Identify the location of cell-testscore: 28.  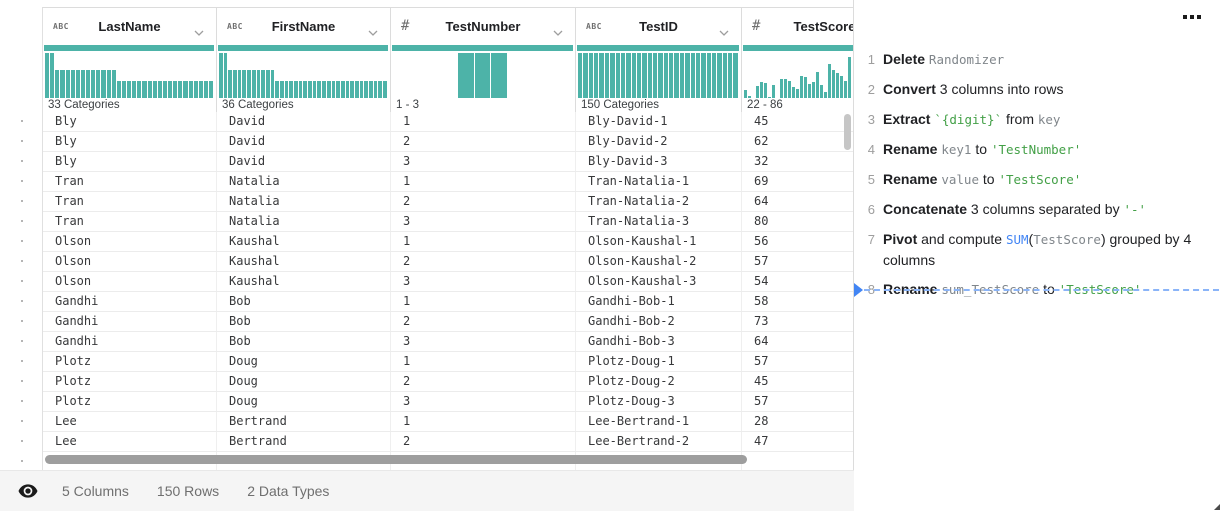
(797, 421).